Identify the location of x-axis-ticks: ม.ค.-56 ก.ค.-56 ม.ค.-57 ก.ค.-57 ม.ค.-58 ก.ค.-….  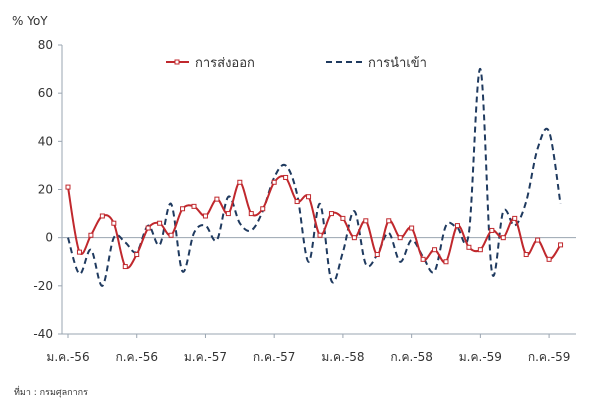
(311, 348).